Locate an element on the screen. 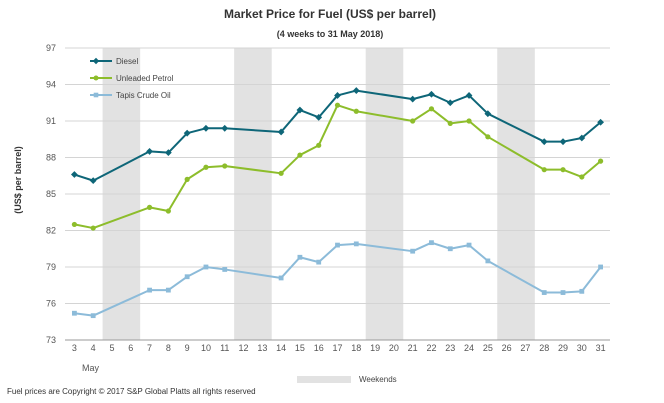 Image resolution: width=664 pixels, height=403 pixels. x-tick-label: 12 is located at coordinates (244, 348).